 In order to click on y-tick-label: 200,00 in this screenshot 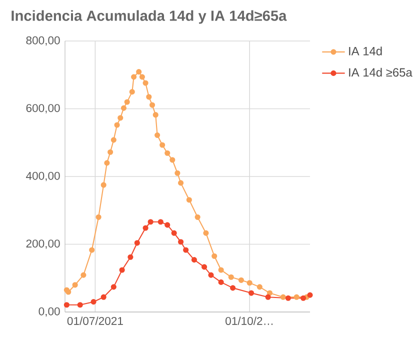, I will do `click(43, 244)`.